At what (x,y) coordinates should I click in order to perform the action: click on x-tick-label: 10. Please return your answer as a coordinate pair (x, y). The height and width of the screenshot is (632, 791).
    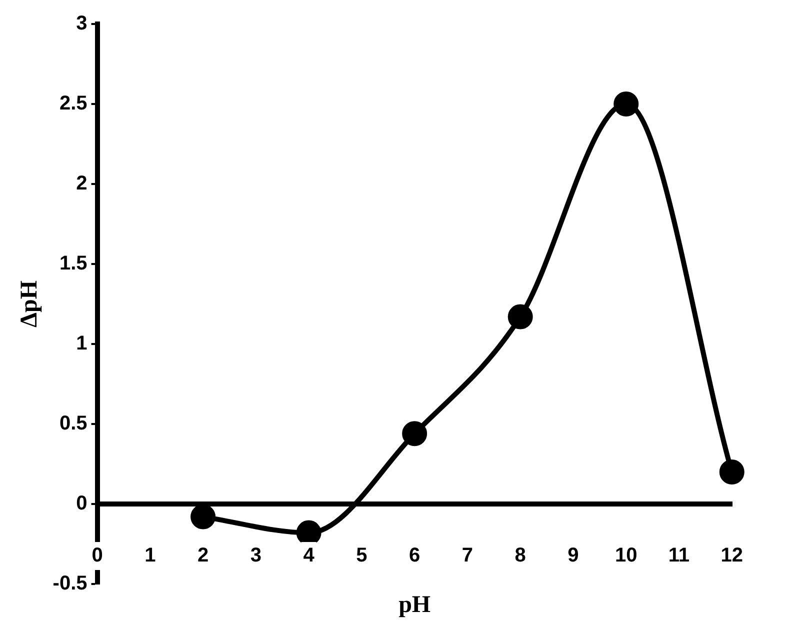
    Looking at the image, I should click on (626, 555).